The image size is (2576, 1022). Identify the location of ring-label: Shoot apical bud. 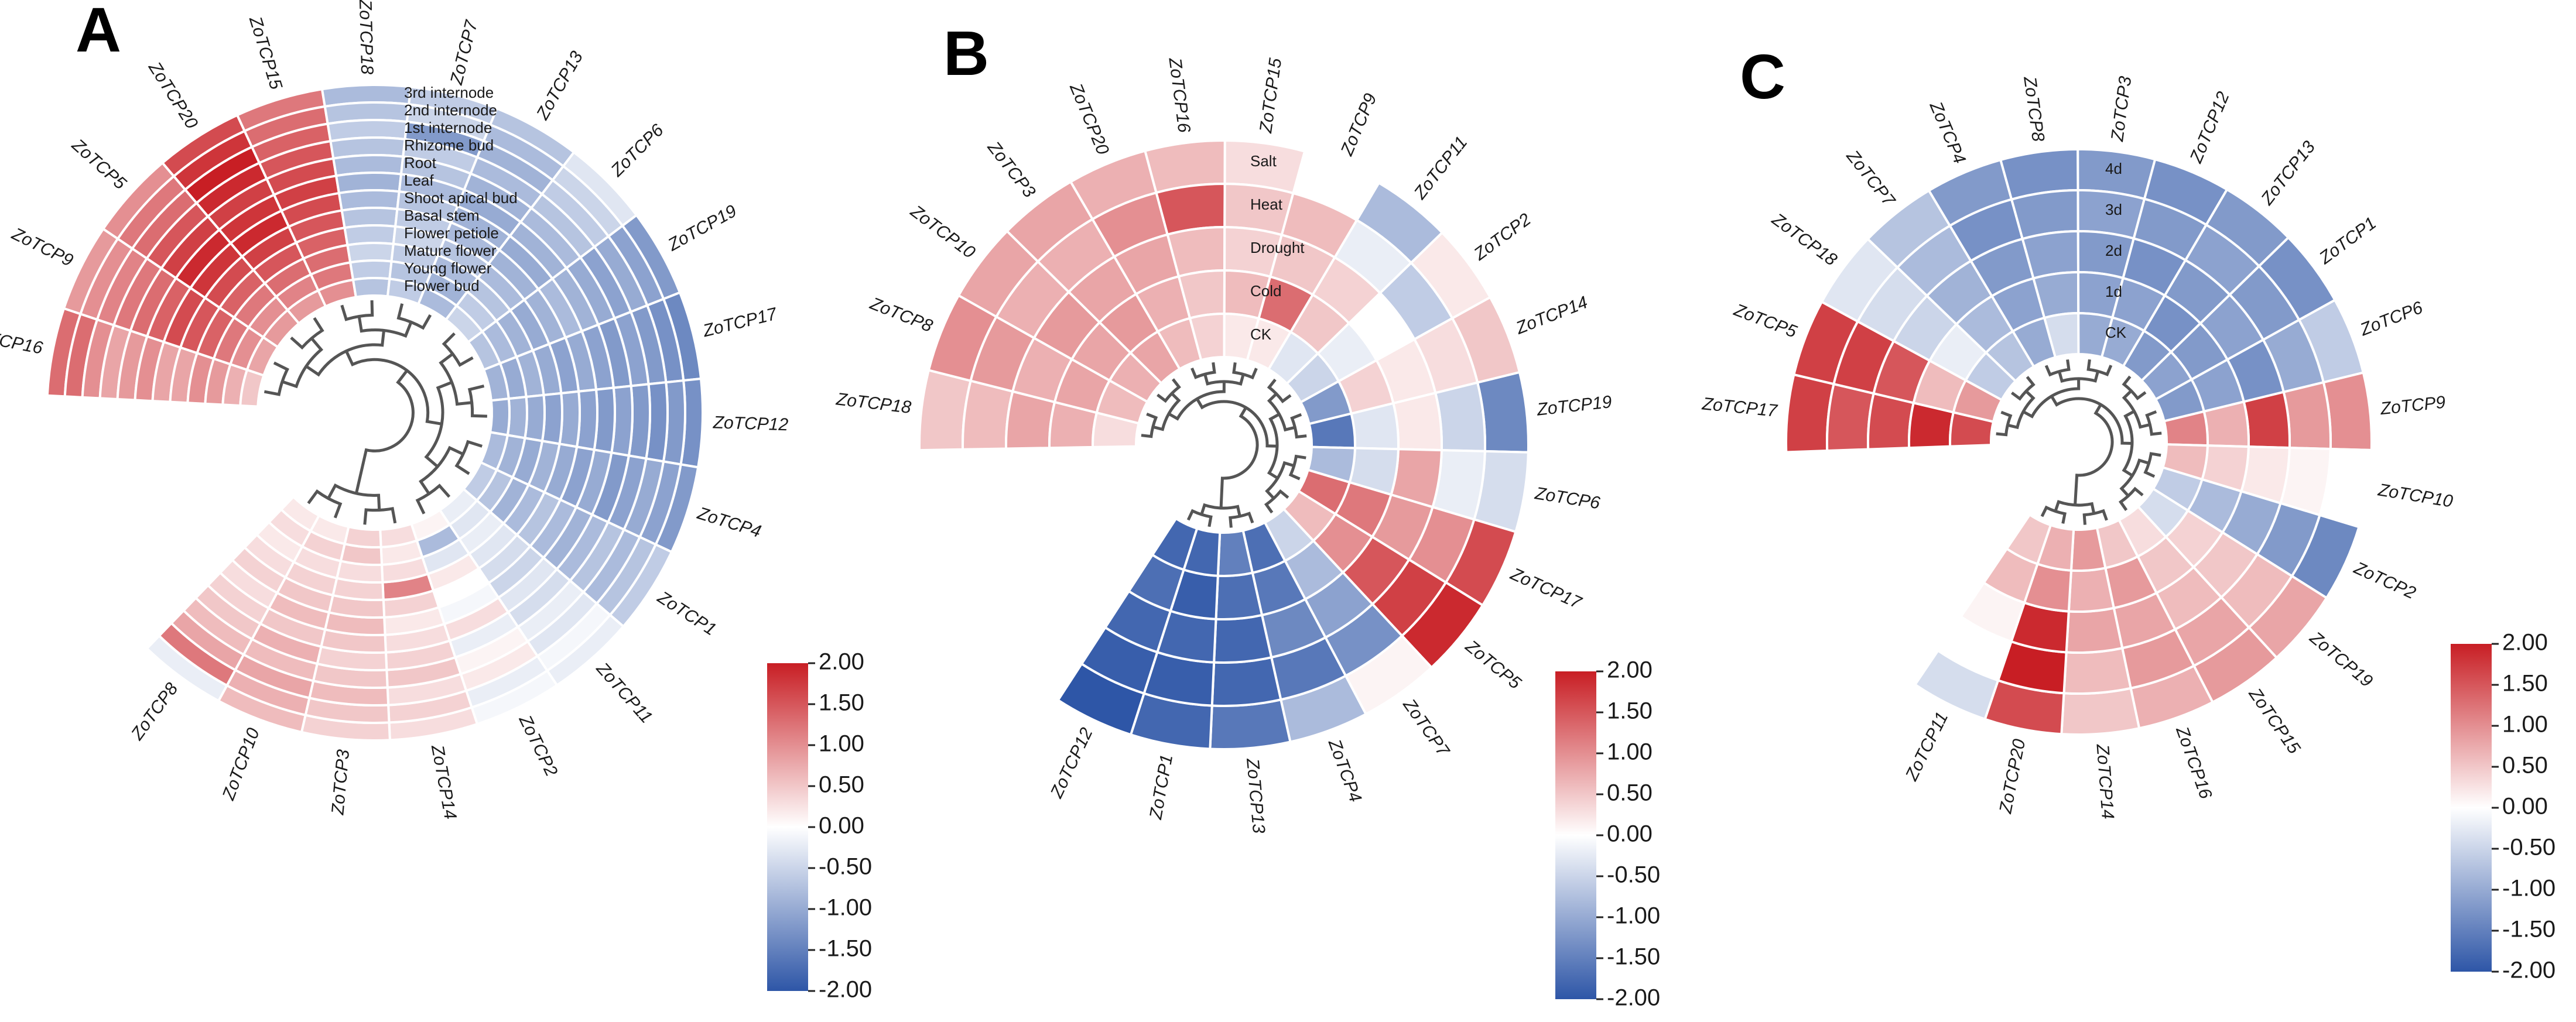
(461, 198).